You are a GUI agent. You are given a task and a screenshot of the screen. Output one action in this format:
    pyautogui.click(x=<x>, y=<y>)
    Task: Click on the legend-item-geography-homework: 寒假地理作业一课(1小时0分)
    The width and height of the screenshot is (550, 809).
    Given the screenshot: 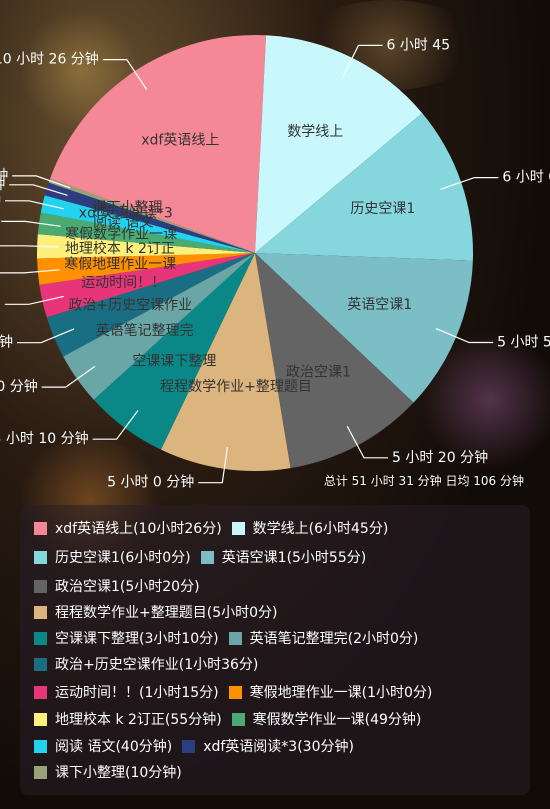 What is the action you would take?
    pyautogui.click(x=330, y=692)
    